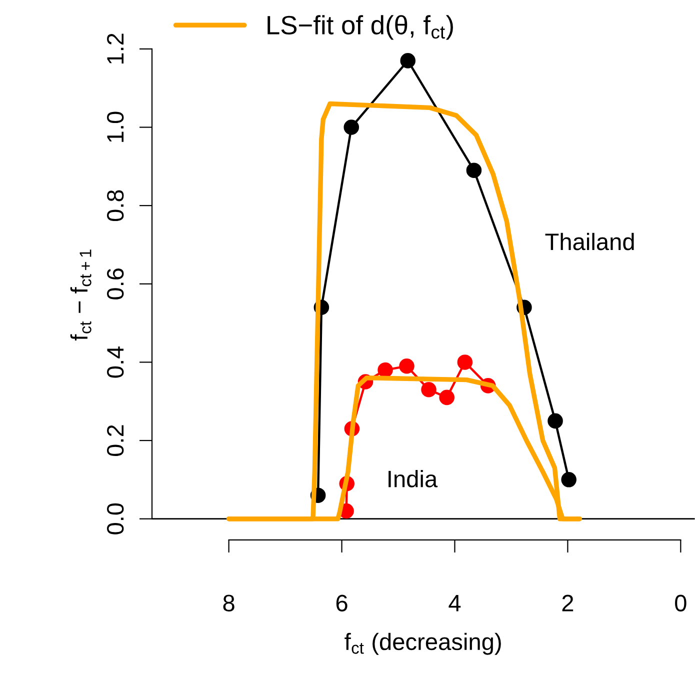  Describe the element at coordinates (568, 603) in the screenshot. I see `x-tick-label: 2` at that location.